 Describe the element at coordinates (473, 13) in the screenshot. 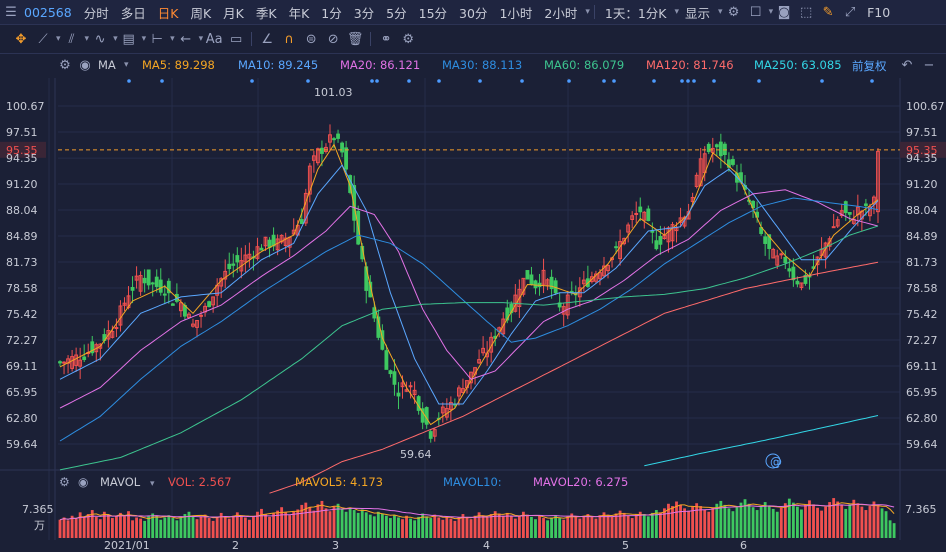

I see `period-tab: 30分` at that location.